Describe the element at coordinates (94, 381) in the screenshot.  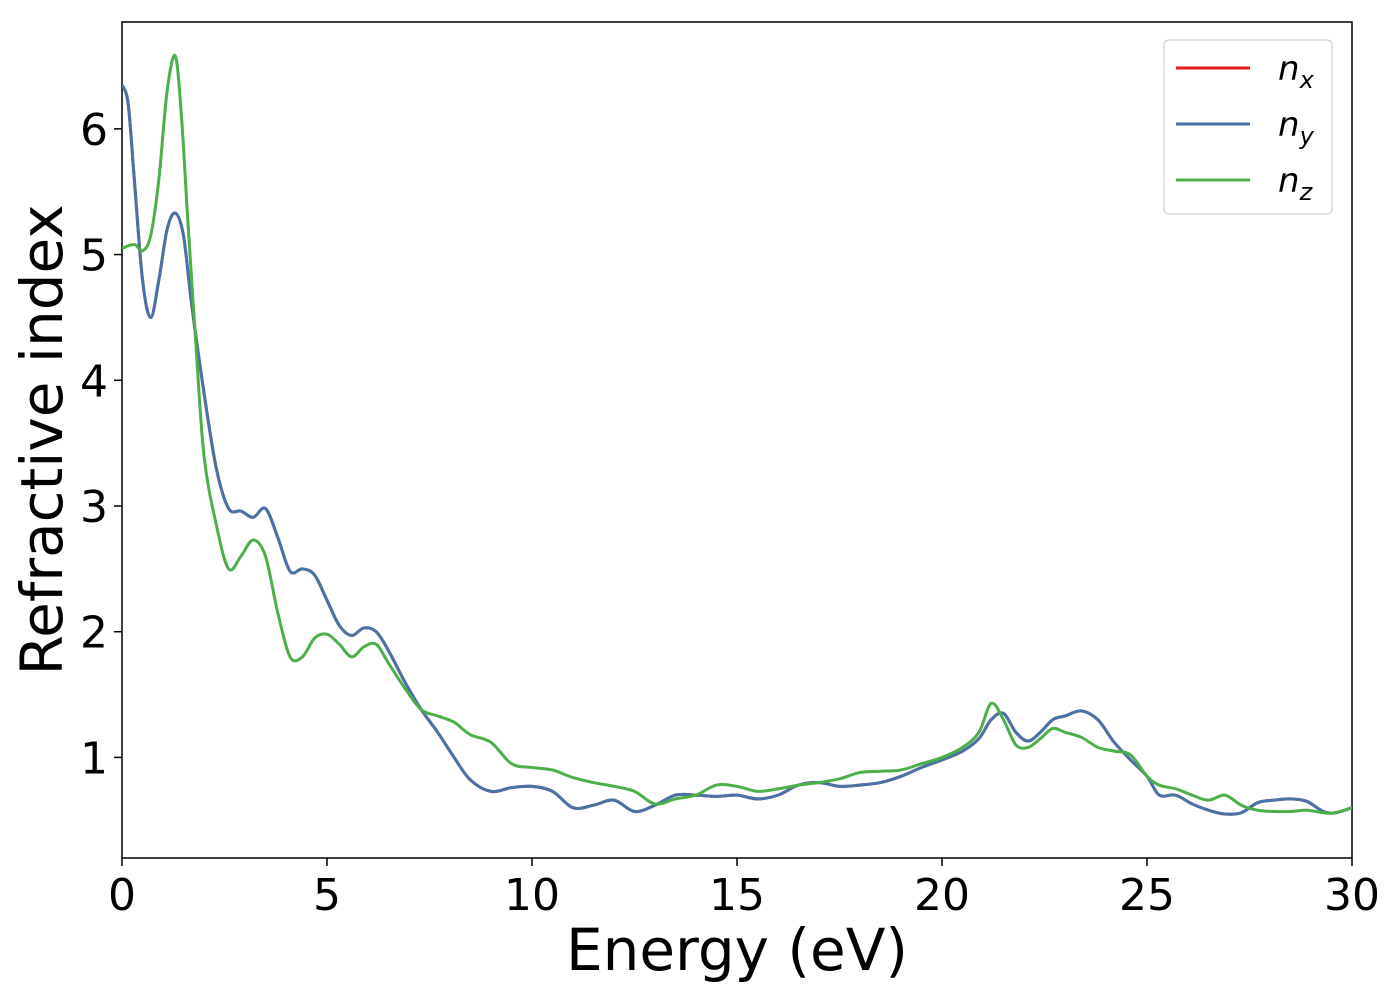
I see `y-tick-label: 4` at that location.